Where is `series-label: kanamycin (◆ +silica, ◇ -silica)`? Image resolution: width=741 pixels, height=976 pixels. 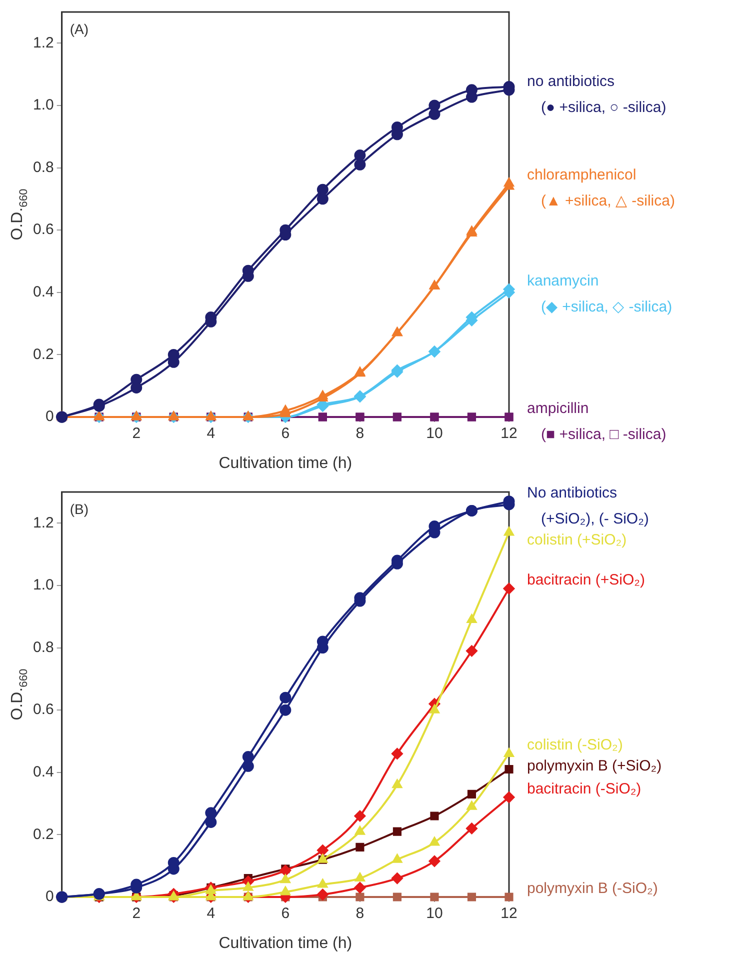
series-label: kanamycin (◆ +silica, ◇ -silica) is located at coordinates (599, 294).